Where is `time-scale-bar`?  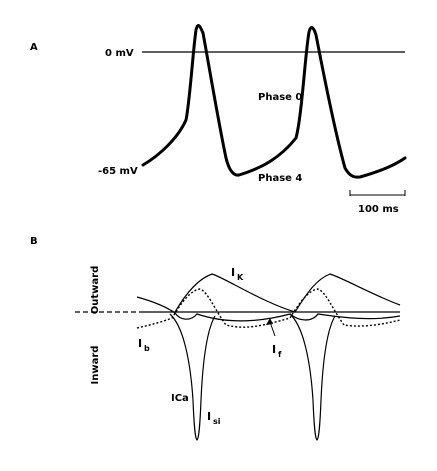
time-scale-bar is located at coordinates (377, 193).